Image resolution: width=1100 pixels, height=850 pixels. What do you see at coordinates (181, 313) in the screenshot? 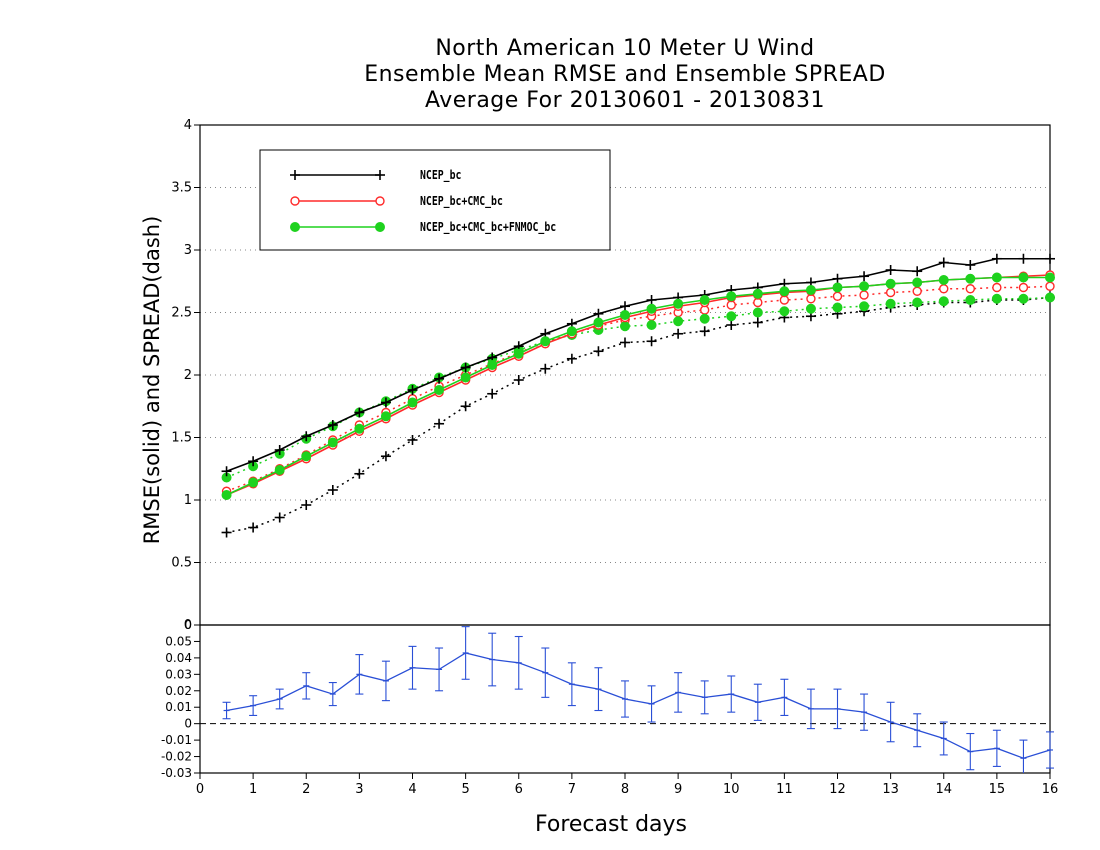
I see `ytick-label-top: 2.5` at bounding box center [181, 313].